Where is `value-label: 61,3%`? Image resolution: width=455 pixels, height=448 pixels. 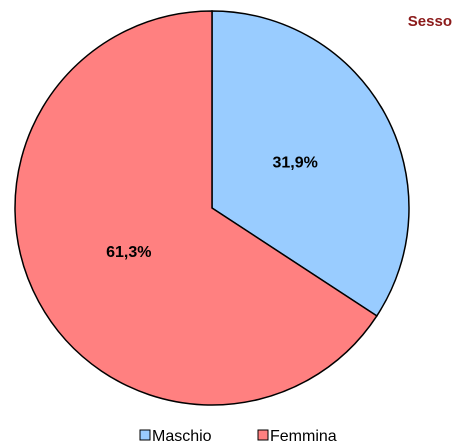
value-label: 61,3% is located at coordinates (128, 252).